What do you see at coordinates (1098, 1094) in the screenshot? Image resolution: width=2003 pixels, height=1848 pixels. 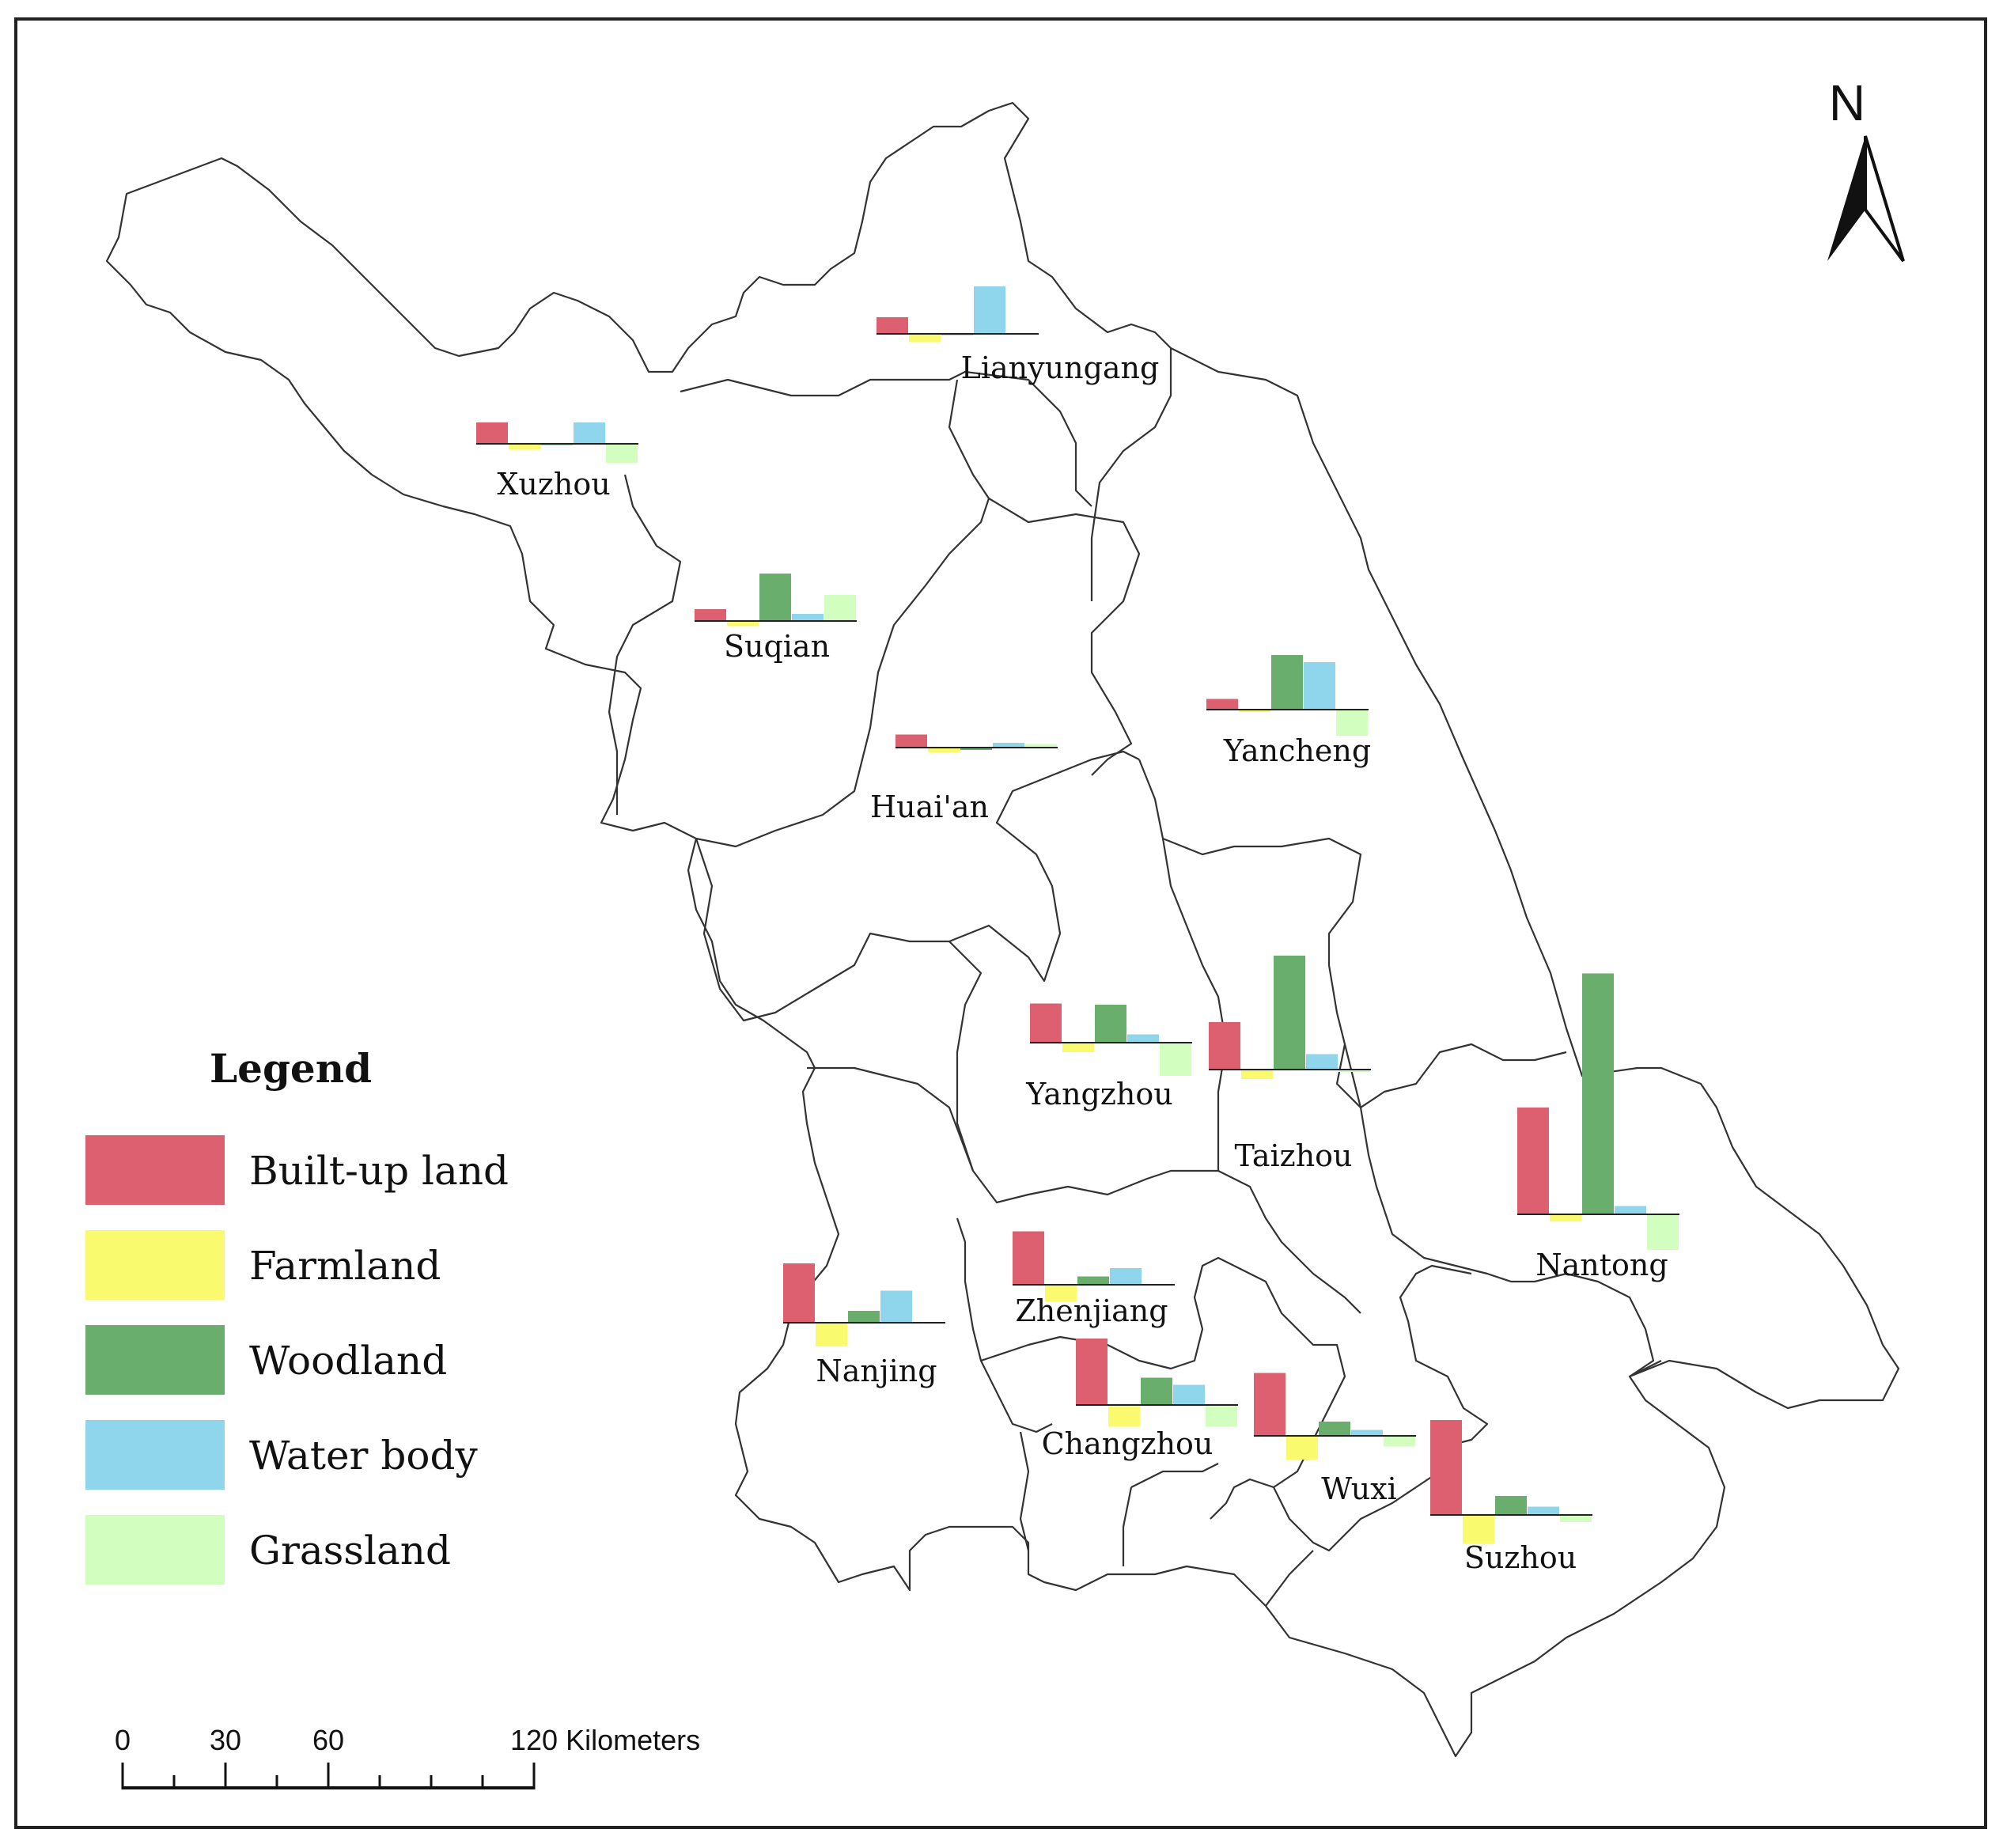 I see `city-label-yangzhou: Yangzhou` at bounding box center [1098, 1094].